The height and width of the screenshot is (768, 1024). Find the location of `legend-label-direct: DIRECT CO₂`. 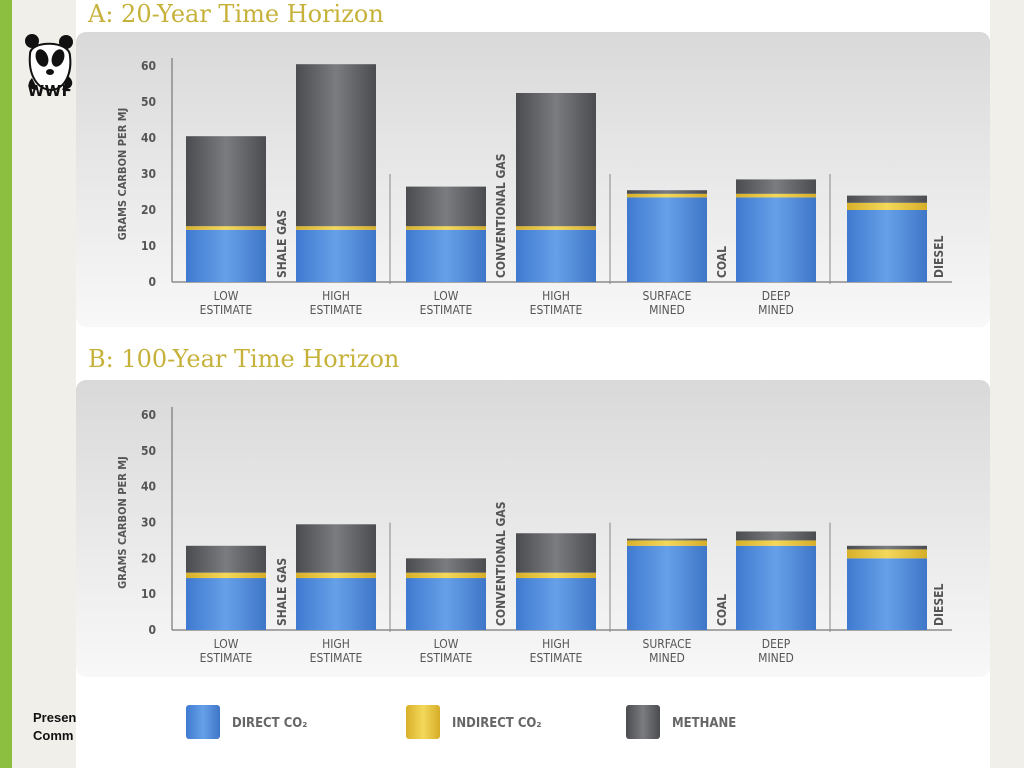

legend-label-direct: DIRECT CO₂ is located at coordinates (269, 723).